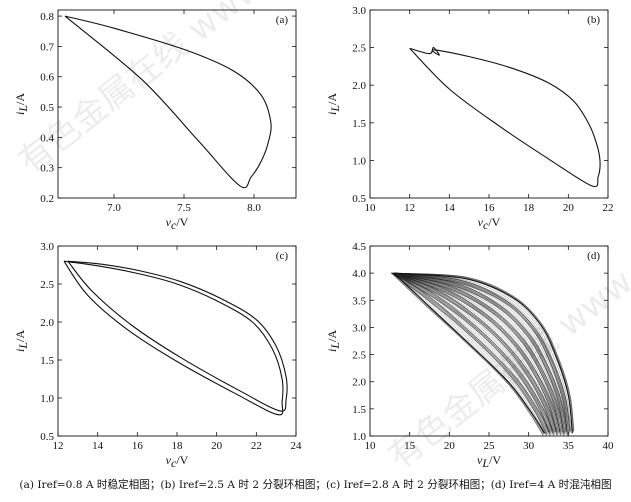 This screenshot has height=502, width=631. Describe the element at coordinates (489, 461) in the screenshot. I see `x-axis-label: vL/V` at that location.